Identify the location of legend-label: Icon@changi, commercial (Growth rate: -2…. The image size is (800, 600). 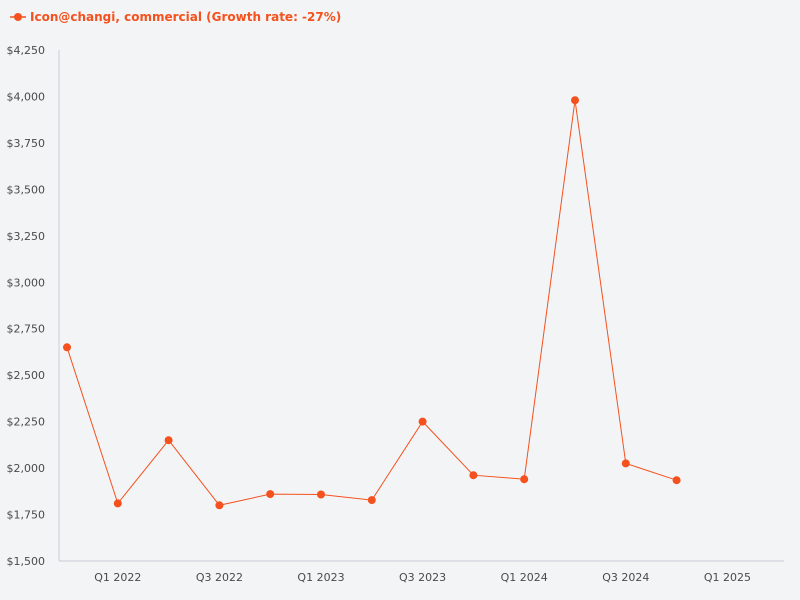
(185, 17).